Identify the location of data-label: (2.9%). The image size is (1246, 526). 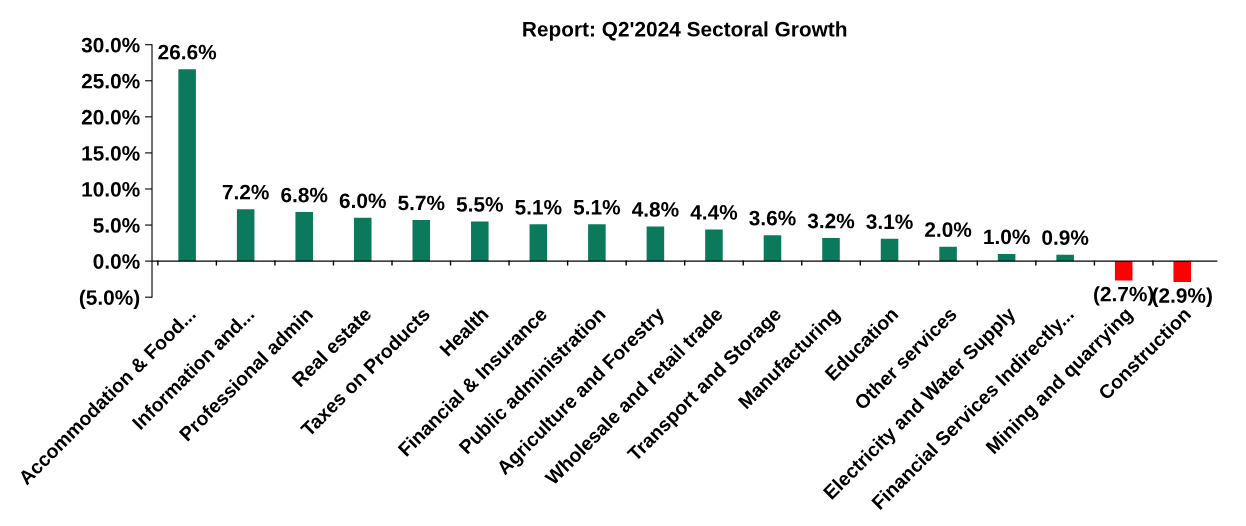
(1182, 297).